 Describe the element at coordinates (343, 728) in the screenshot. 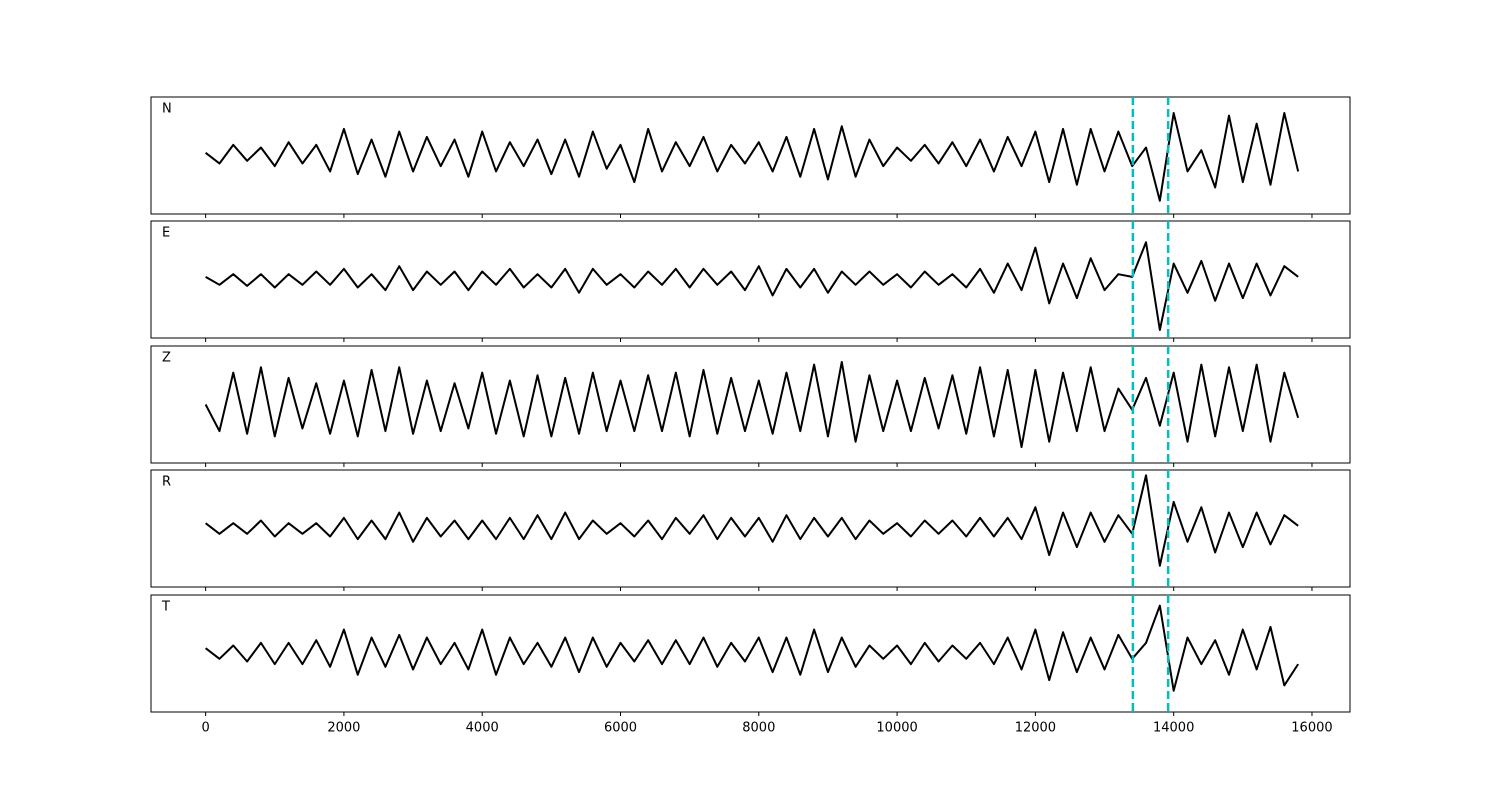

I see `x-tick-label: 2000` at that location.